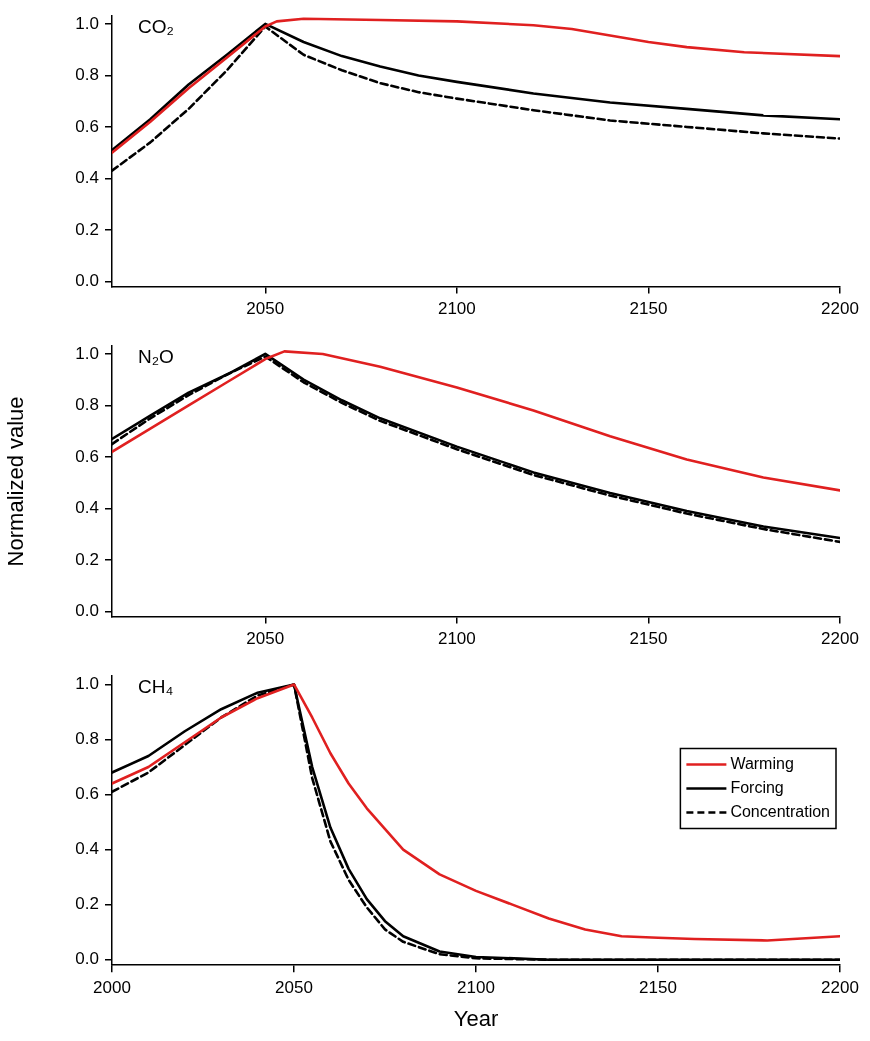 Image resolution: width=870 pixels, height=1041 pixels. What do you see at coordinates (757, 787) in the screenshot?
I see `legend-label: Forcing` at bounding box center [757, 787].